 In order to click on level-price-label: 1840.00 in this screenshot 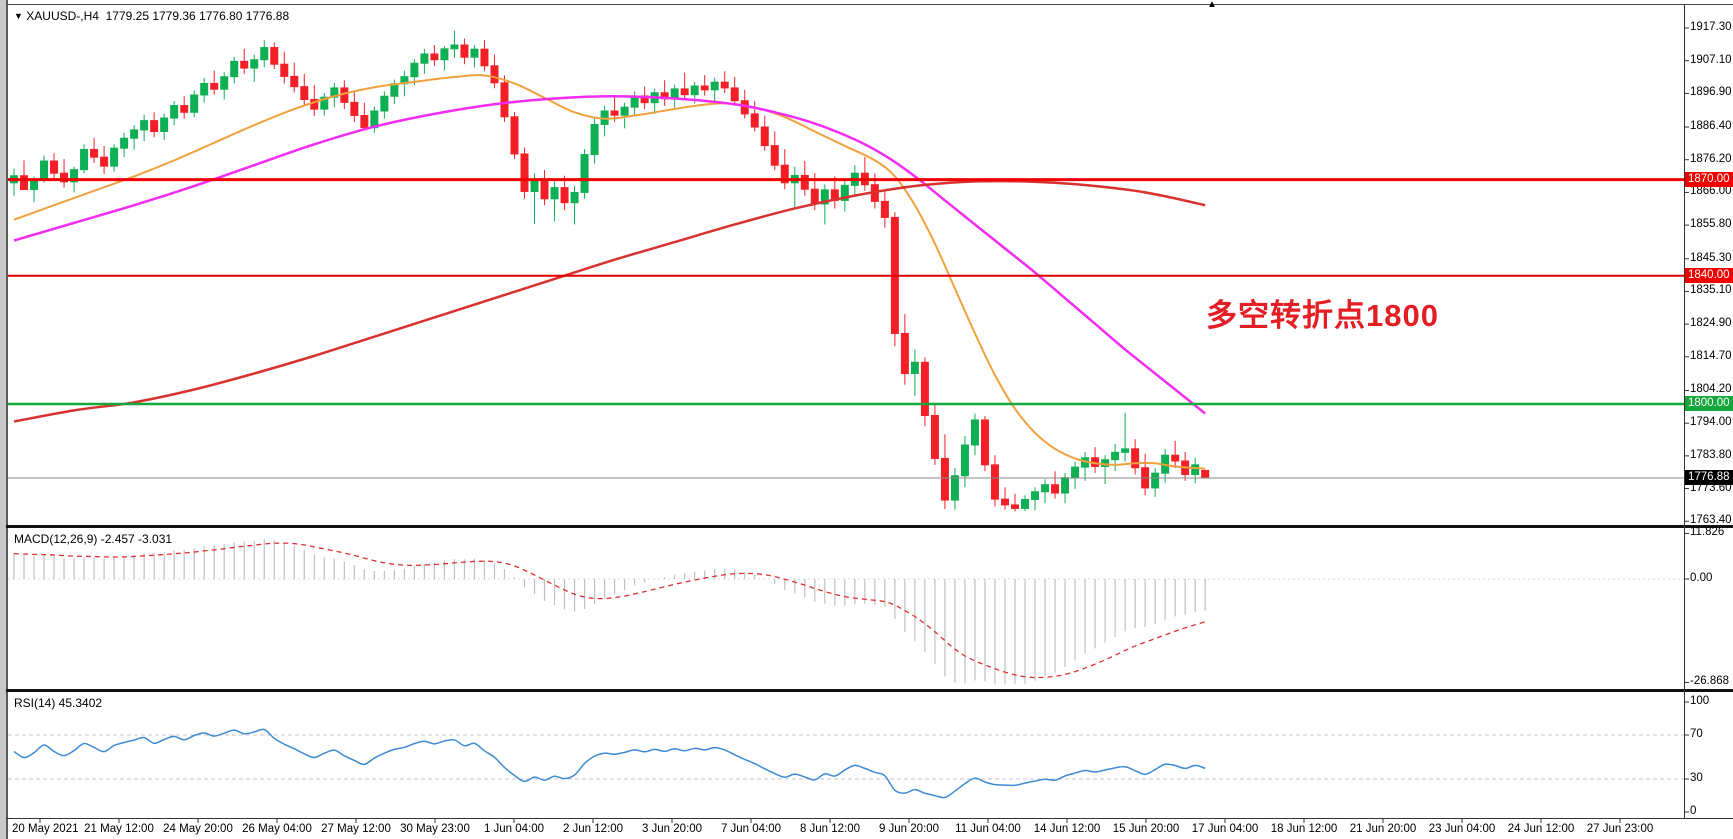, I will do `click(1709, 275)`.